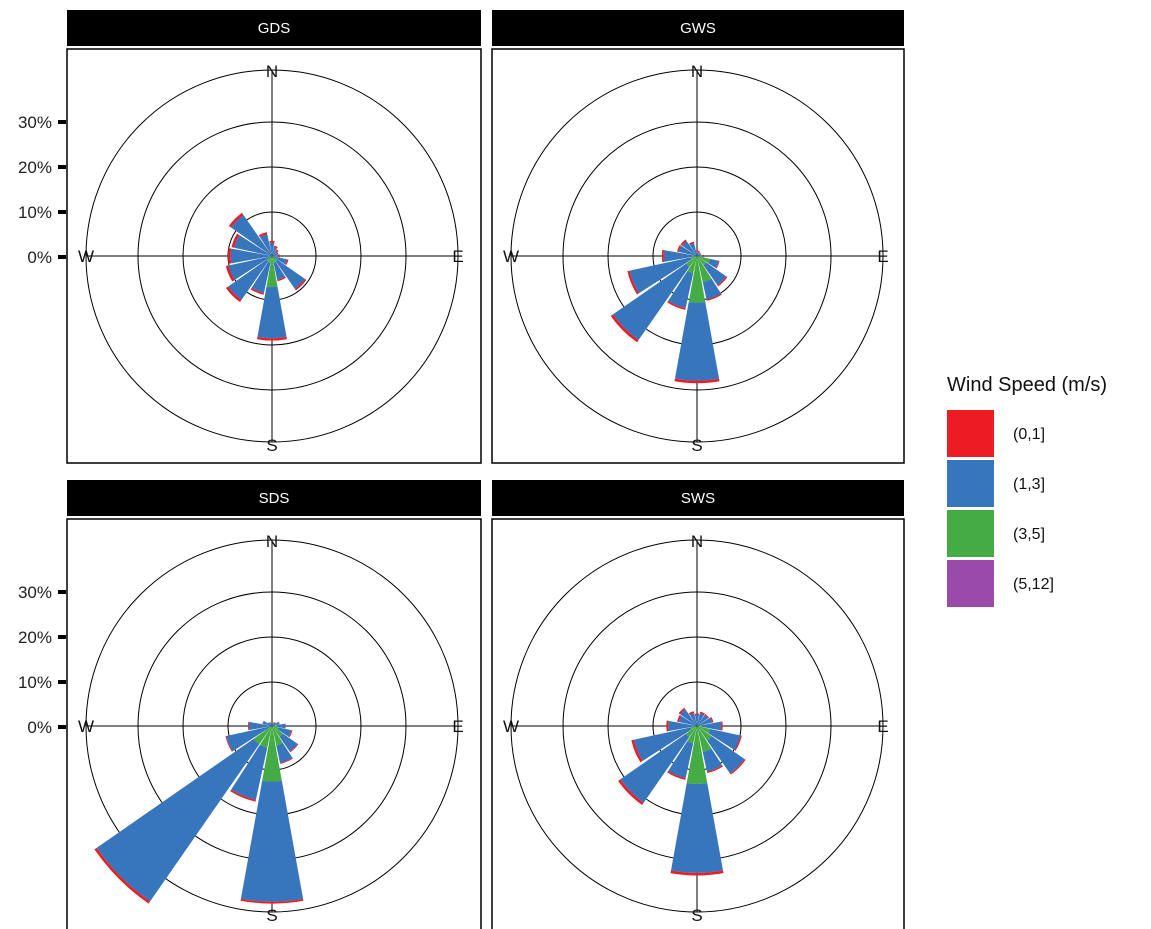  Describe the element at coordinates (275, 722) in the screenshot. I see `rose-wedge-sds-45-bin0` at that location.